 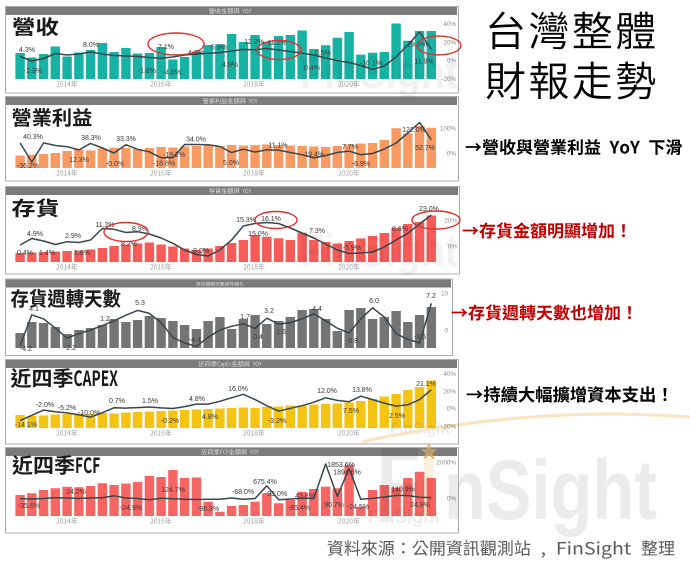 What do you see at coordinates (350, 147) in the screenshot?
I see `svg-text: 7.7%` at bounding box center [350, 147].